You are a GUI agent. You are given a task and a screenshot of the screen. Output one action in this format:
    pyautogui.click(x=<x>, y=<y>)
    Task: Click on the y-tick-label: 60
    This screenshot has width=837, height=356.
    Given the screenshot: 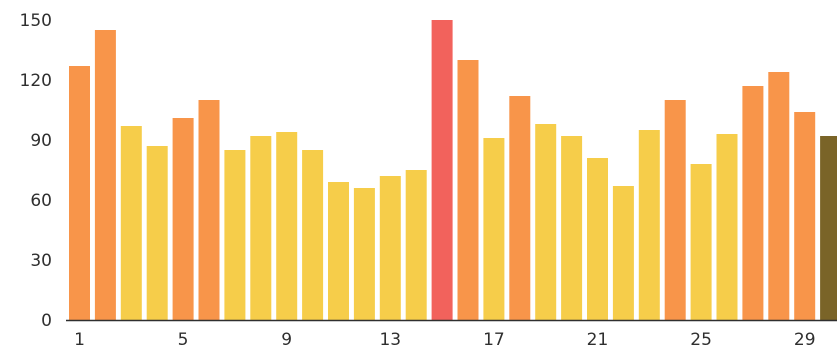 What is the action you would take?
    pyautogui.click(x=41, y=201)
    